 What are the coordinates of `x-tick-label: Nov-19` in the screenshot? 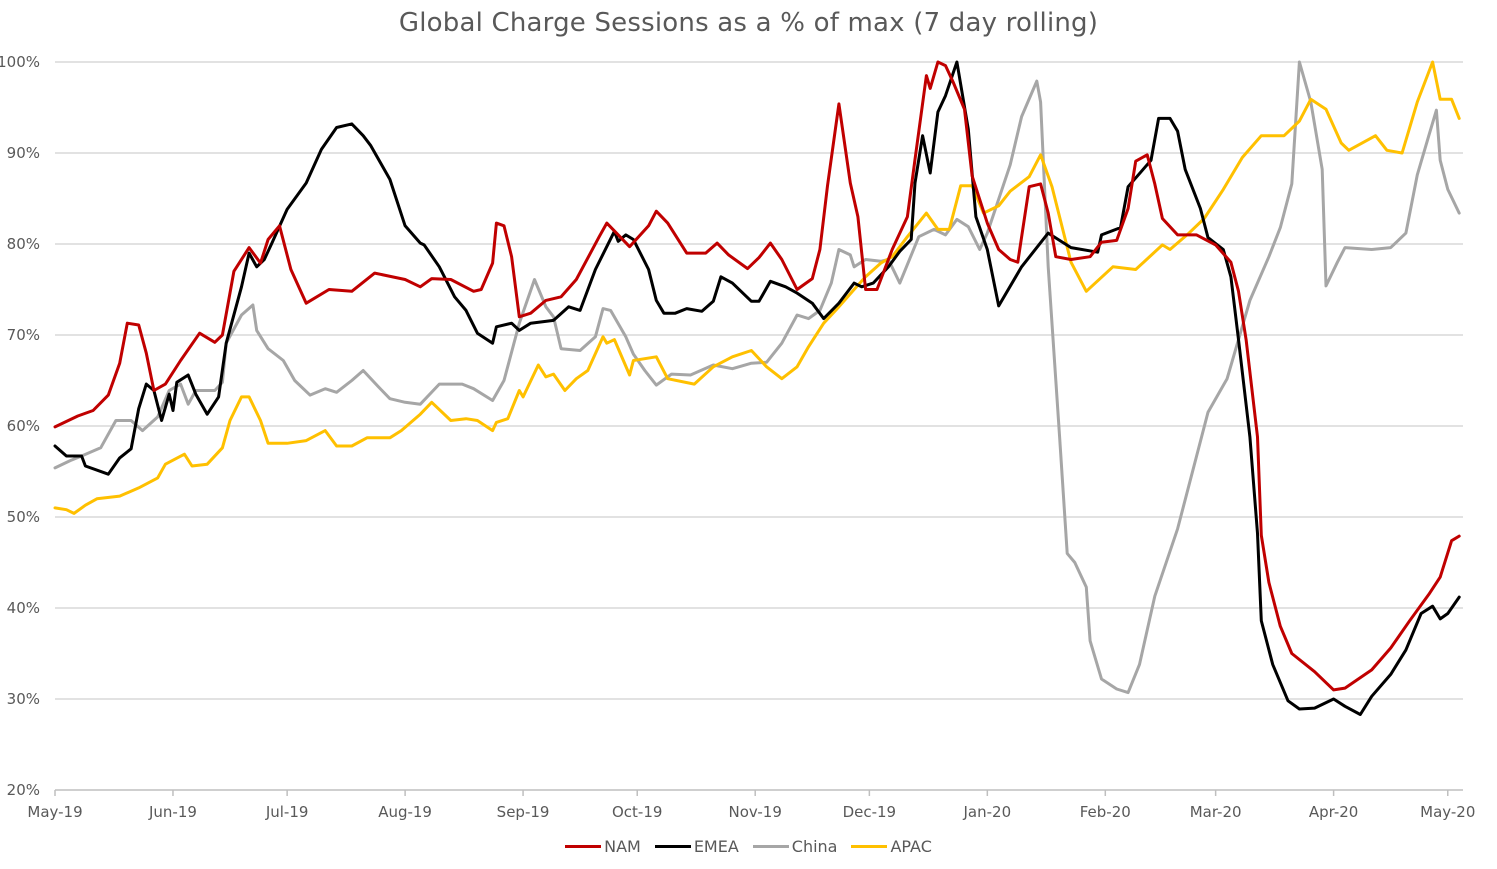 It's located at (755, 812).